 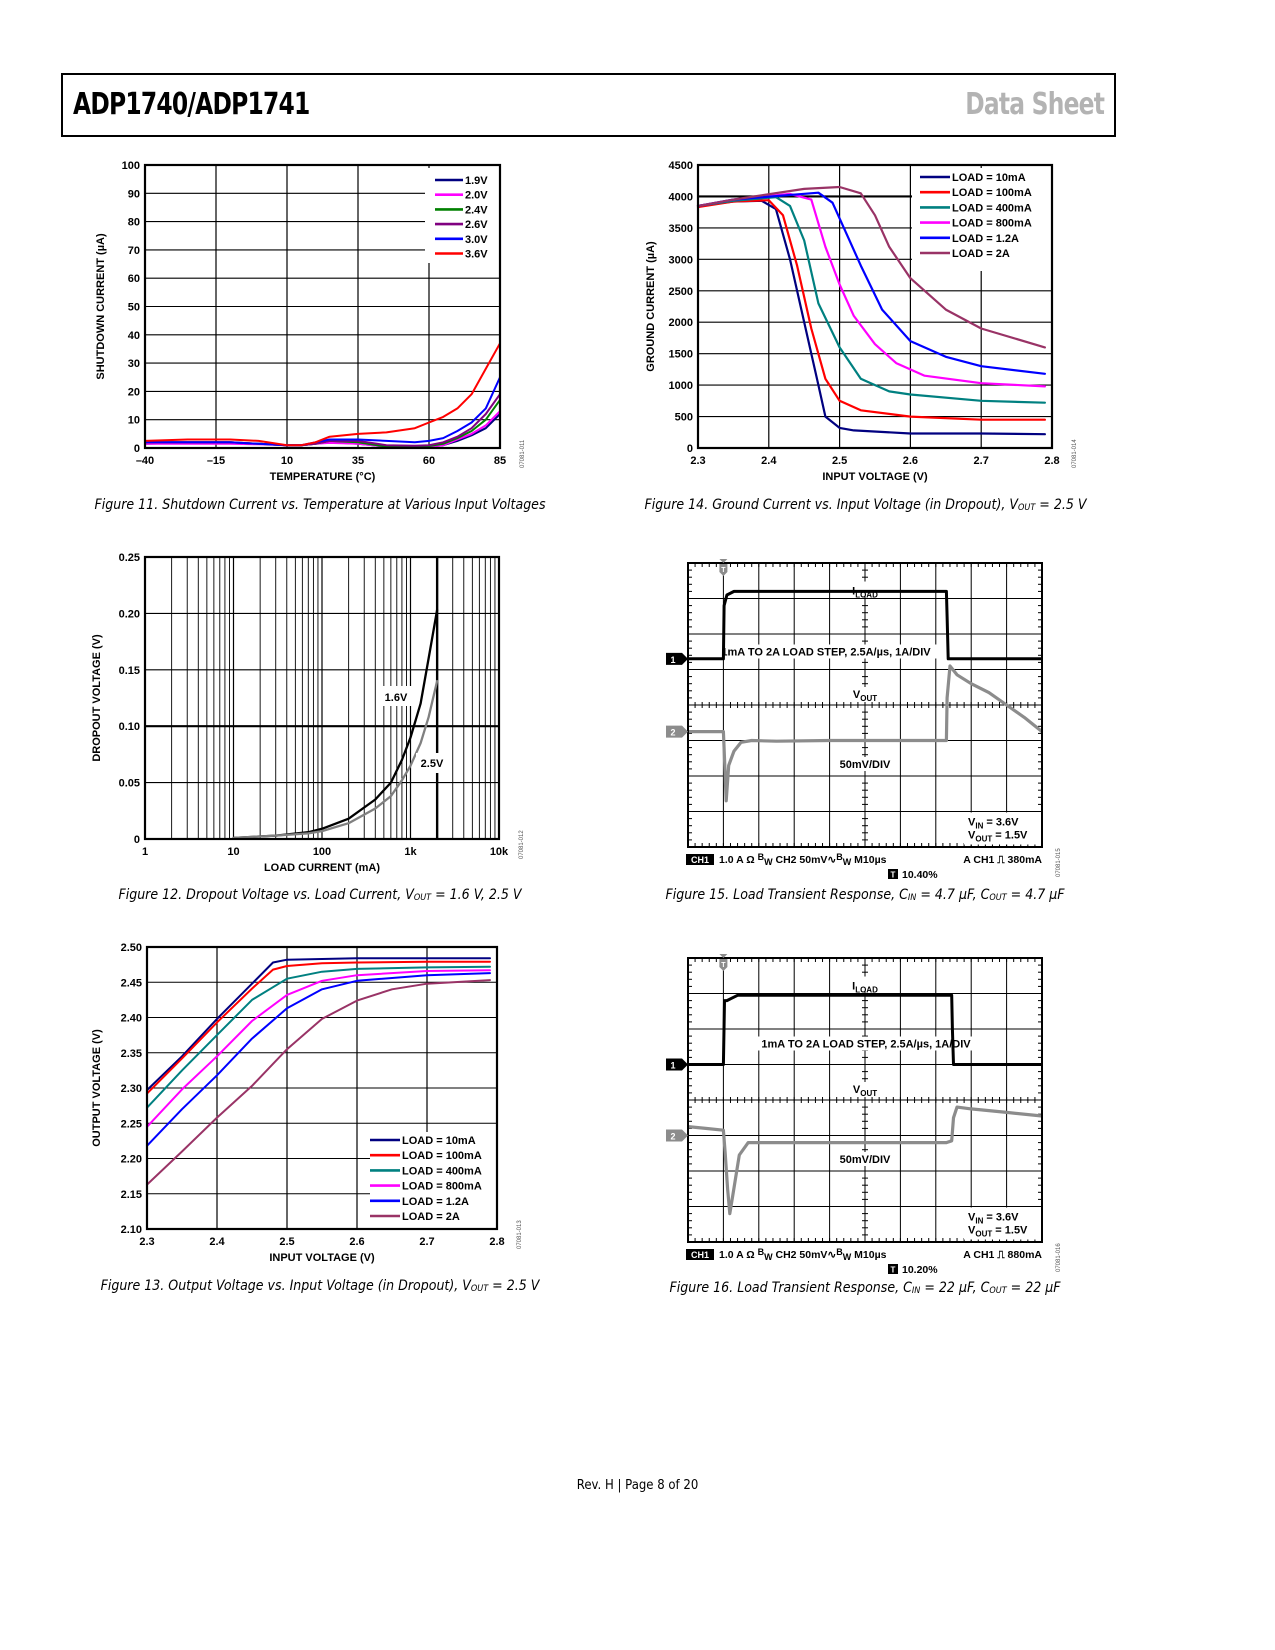 I want to click on y-tick-label: 20, so click(x=134, y=392).